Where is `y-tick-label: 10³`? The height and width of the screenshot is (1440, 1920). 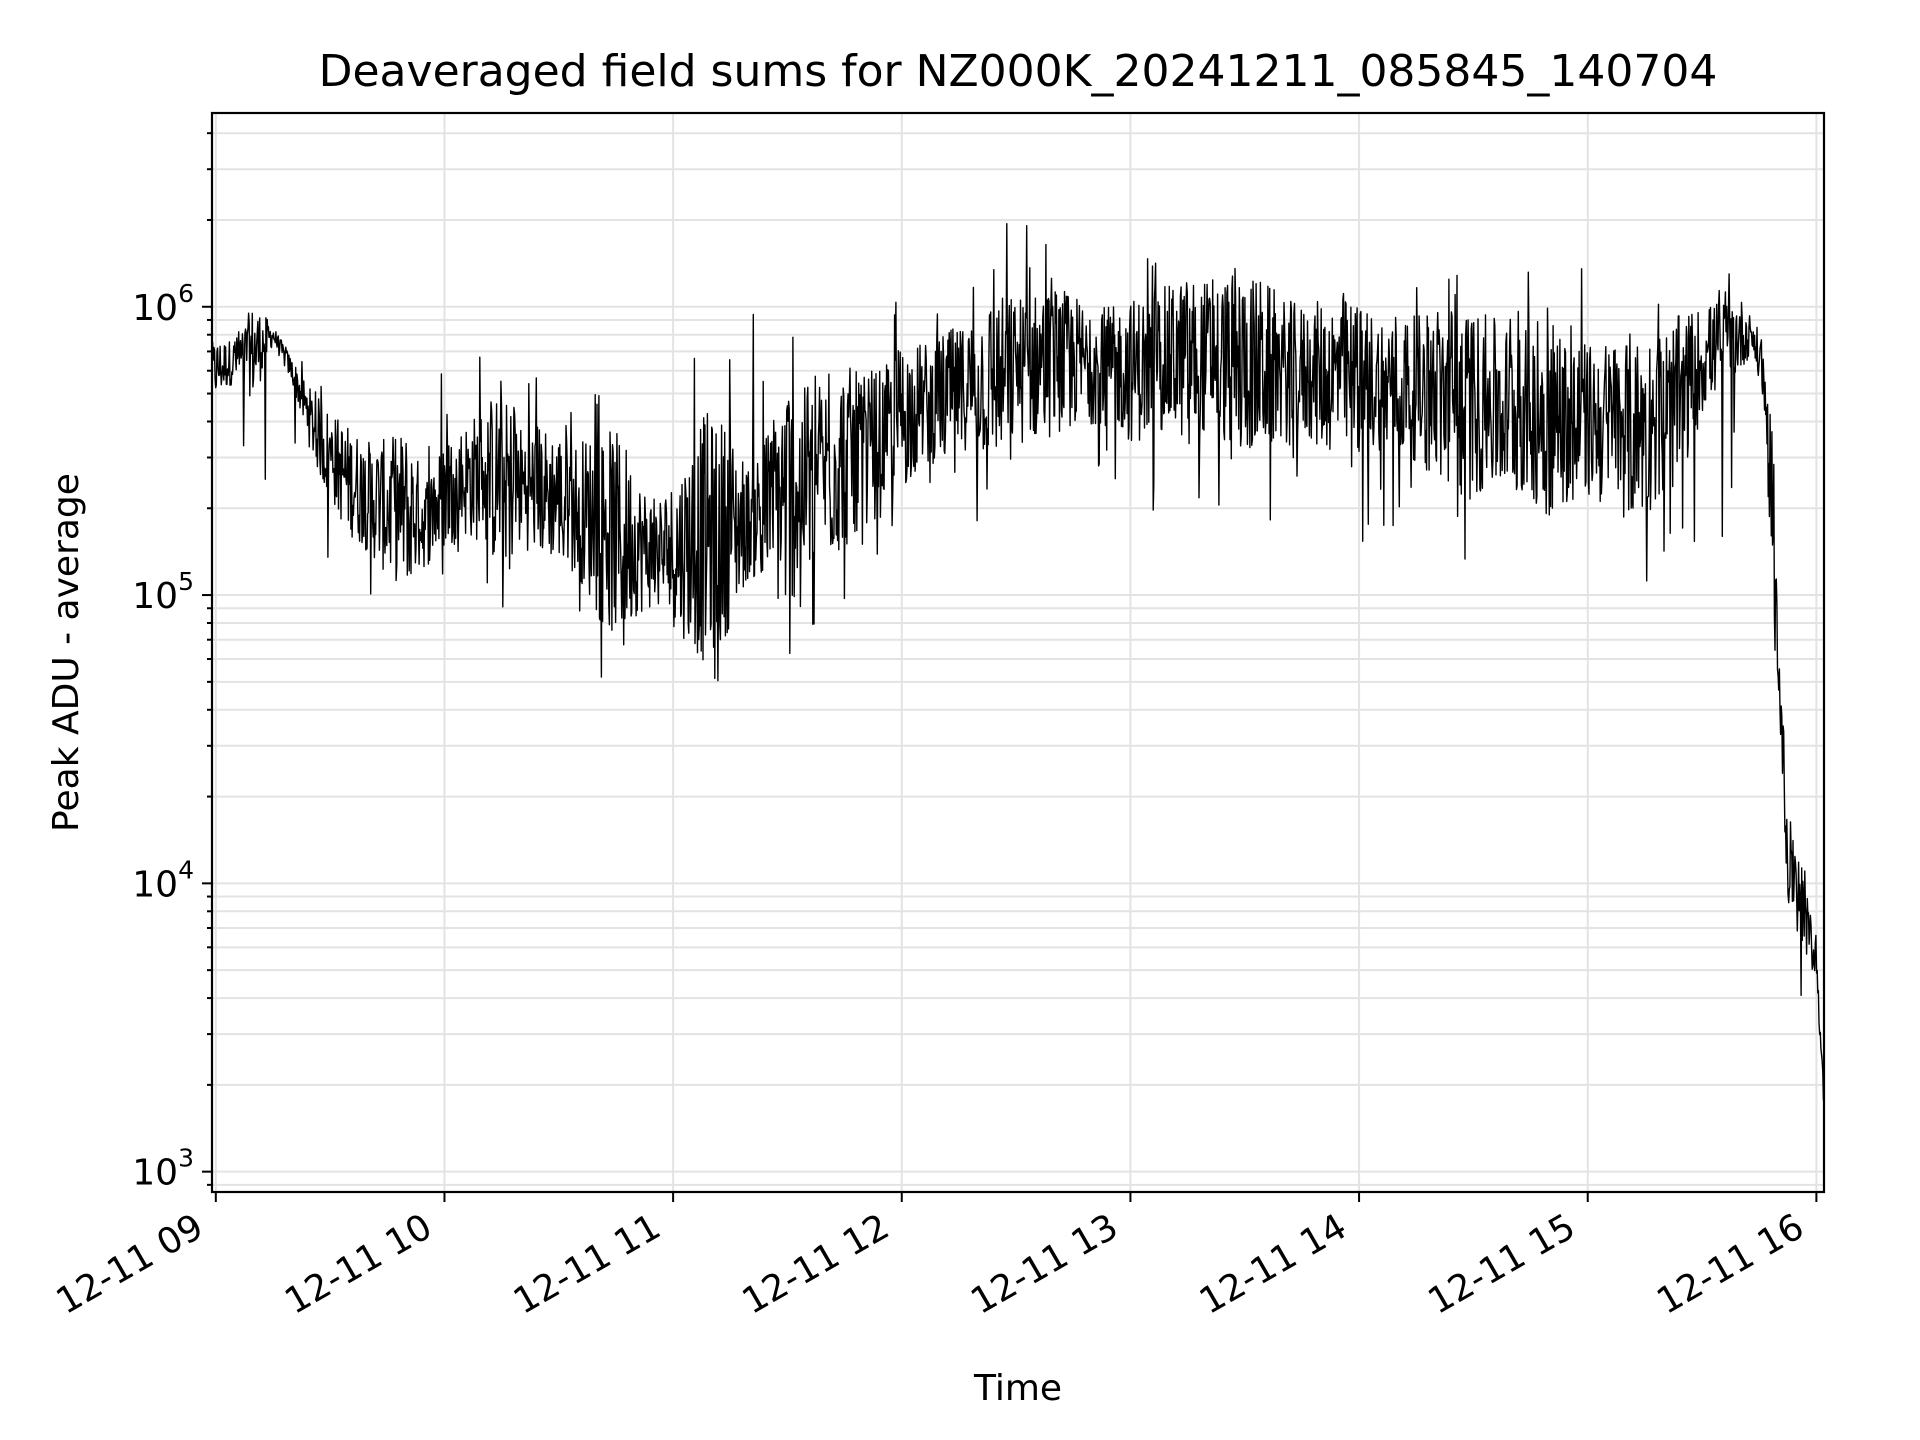 y-tick-label: 10³ is located at coordinates (163, 1169).